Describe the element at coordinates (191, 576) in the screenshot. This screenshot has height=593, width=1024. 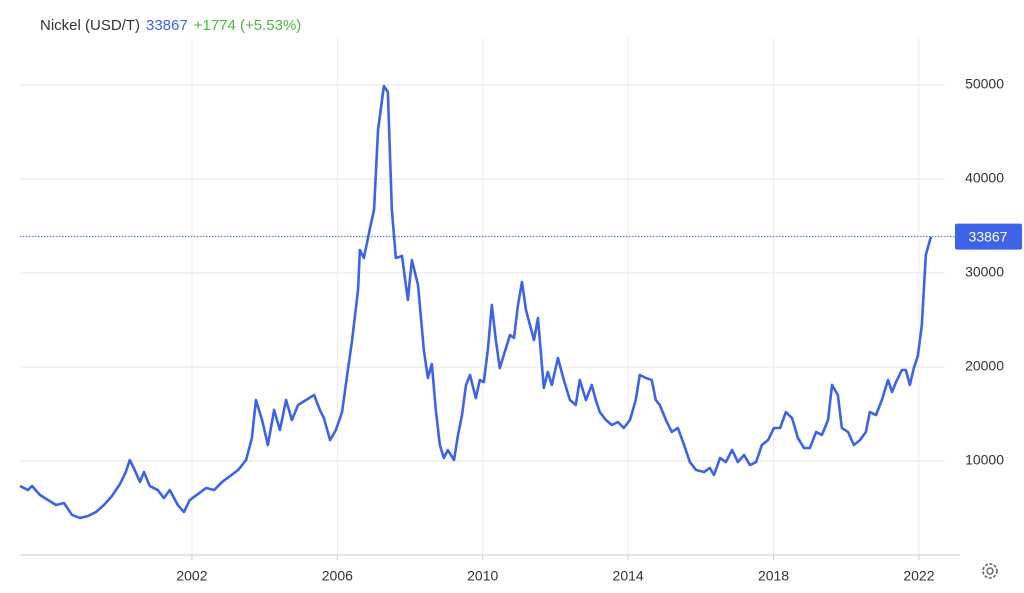
I see `x-tick-label: 2002` at that location.